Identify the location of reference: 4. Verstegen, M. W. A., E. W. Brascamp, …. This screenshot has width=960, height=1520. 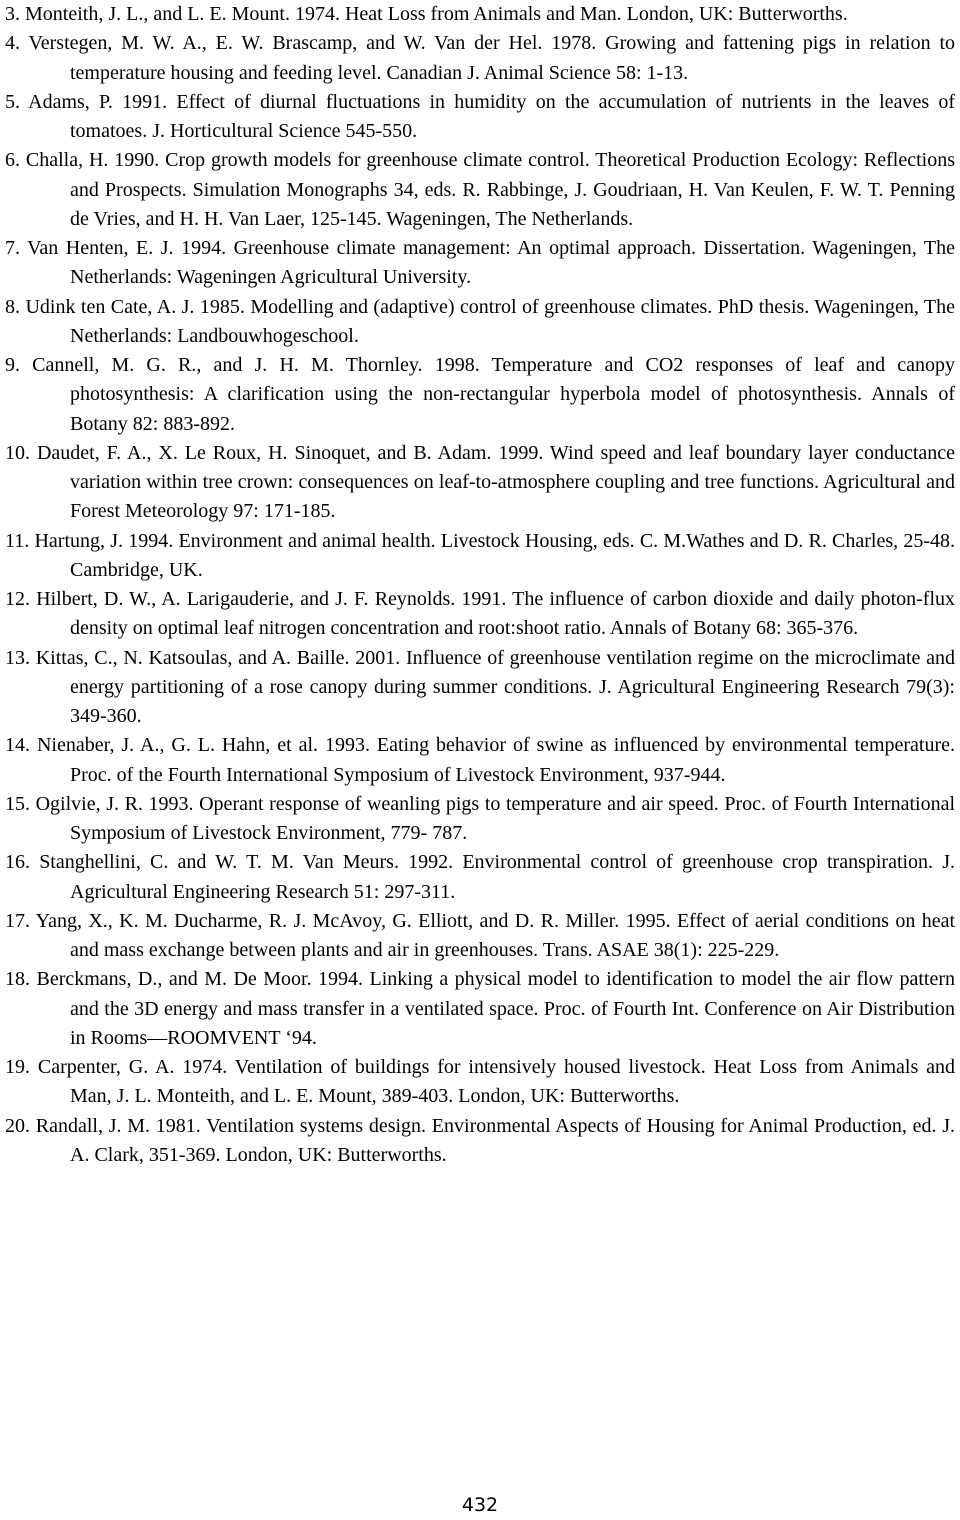
(480, 58).